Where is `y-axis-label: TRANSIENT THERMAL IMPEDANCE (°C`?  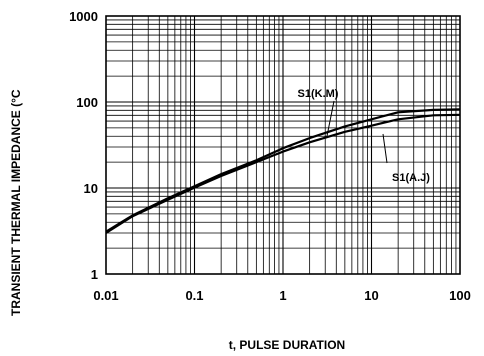 y-axis-label: TRANSIENT THERMAL IMPEDANCE (°C is located at coordinates (16, 202).